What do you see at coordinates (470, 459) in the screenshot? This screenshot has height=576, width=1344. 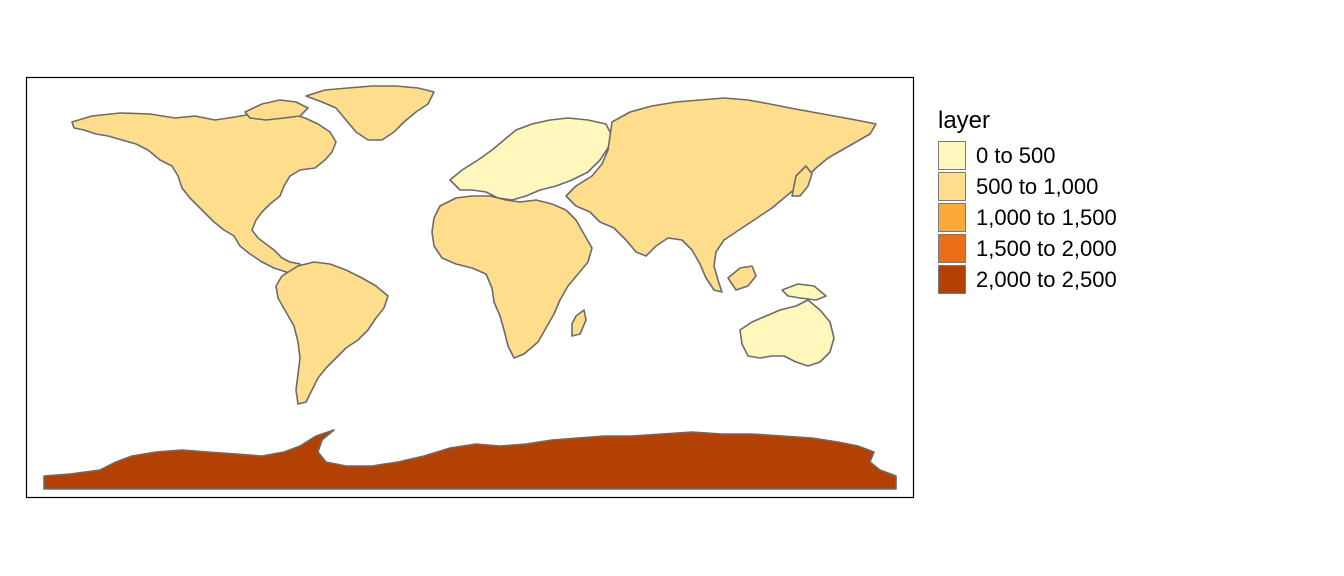 I see `region-antarctica` at bounding box center [470, 459].